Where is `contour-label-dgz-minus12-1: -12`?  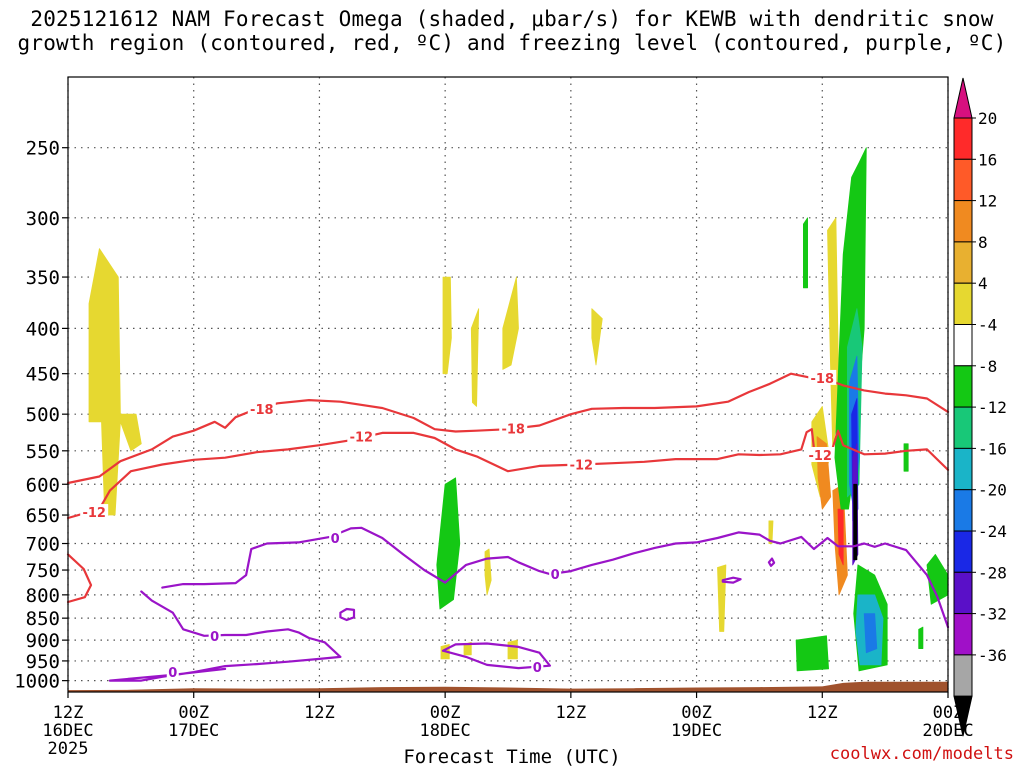 contour-label-dgz-minus12-1: -12 is located at coordinates (362, 438).